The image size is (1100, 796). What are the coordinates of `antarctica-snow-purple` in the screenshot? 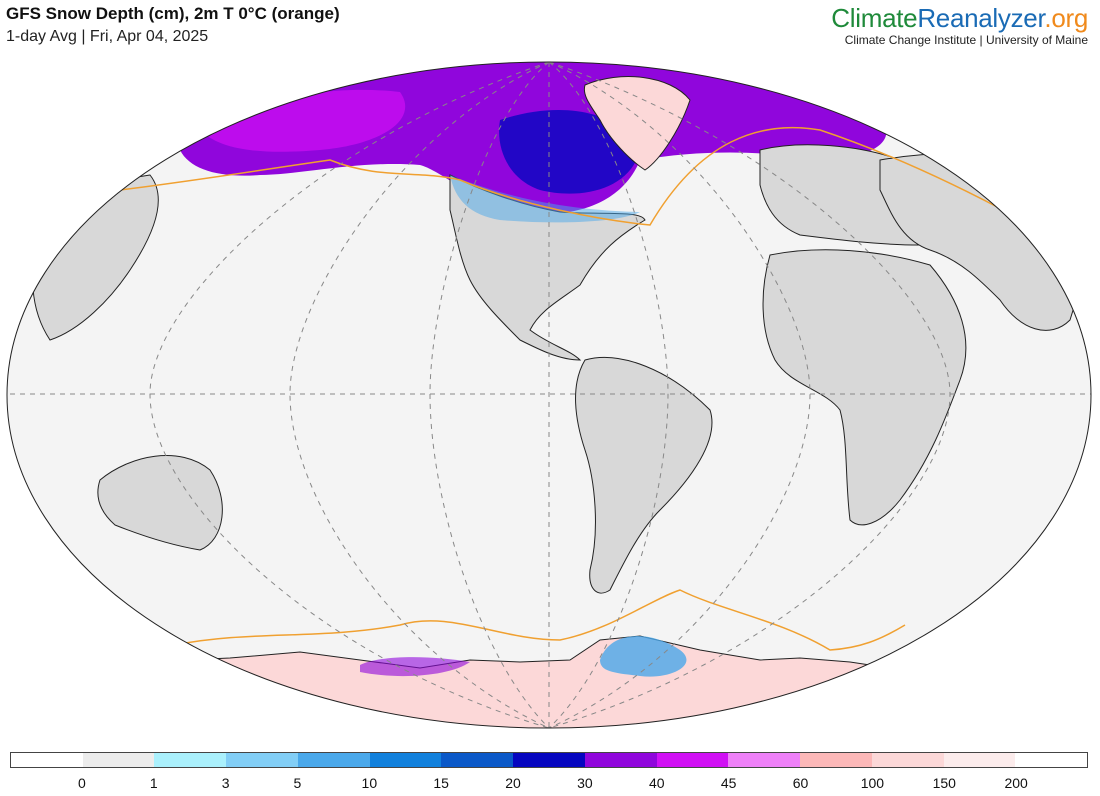 It's located at (415, 667).